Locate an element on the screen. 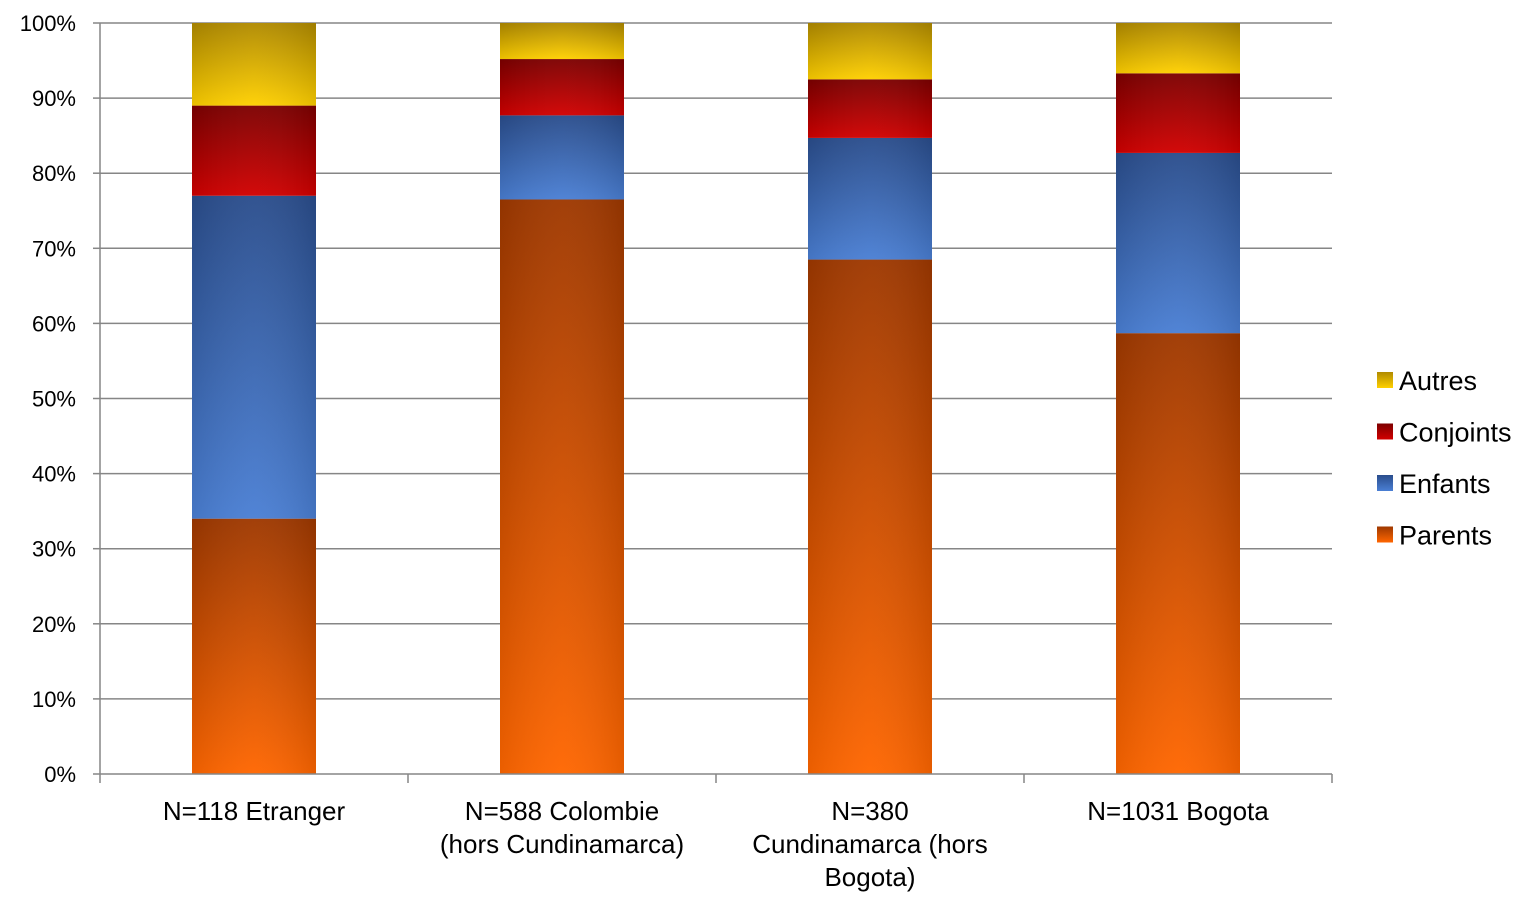 The height and width of the screenshot is (903, 1534). x-category-label-line: N=1031 Bogota is located at coordinates (1178, 811).